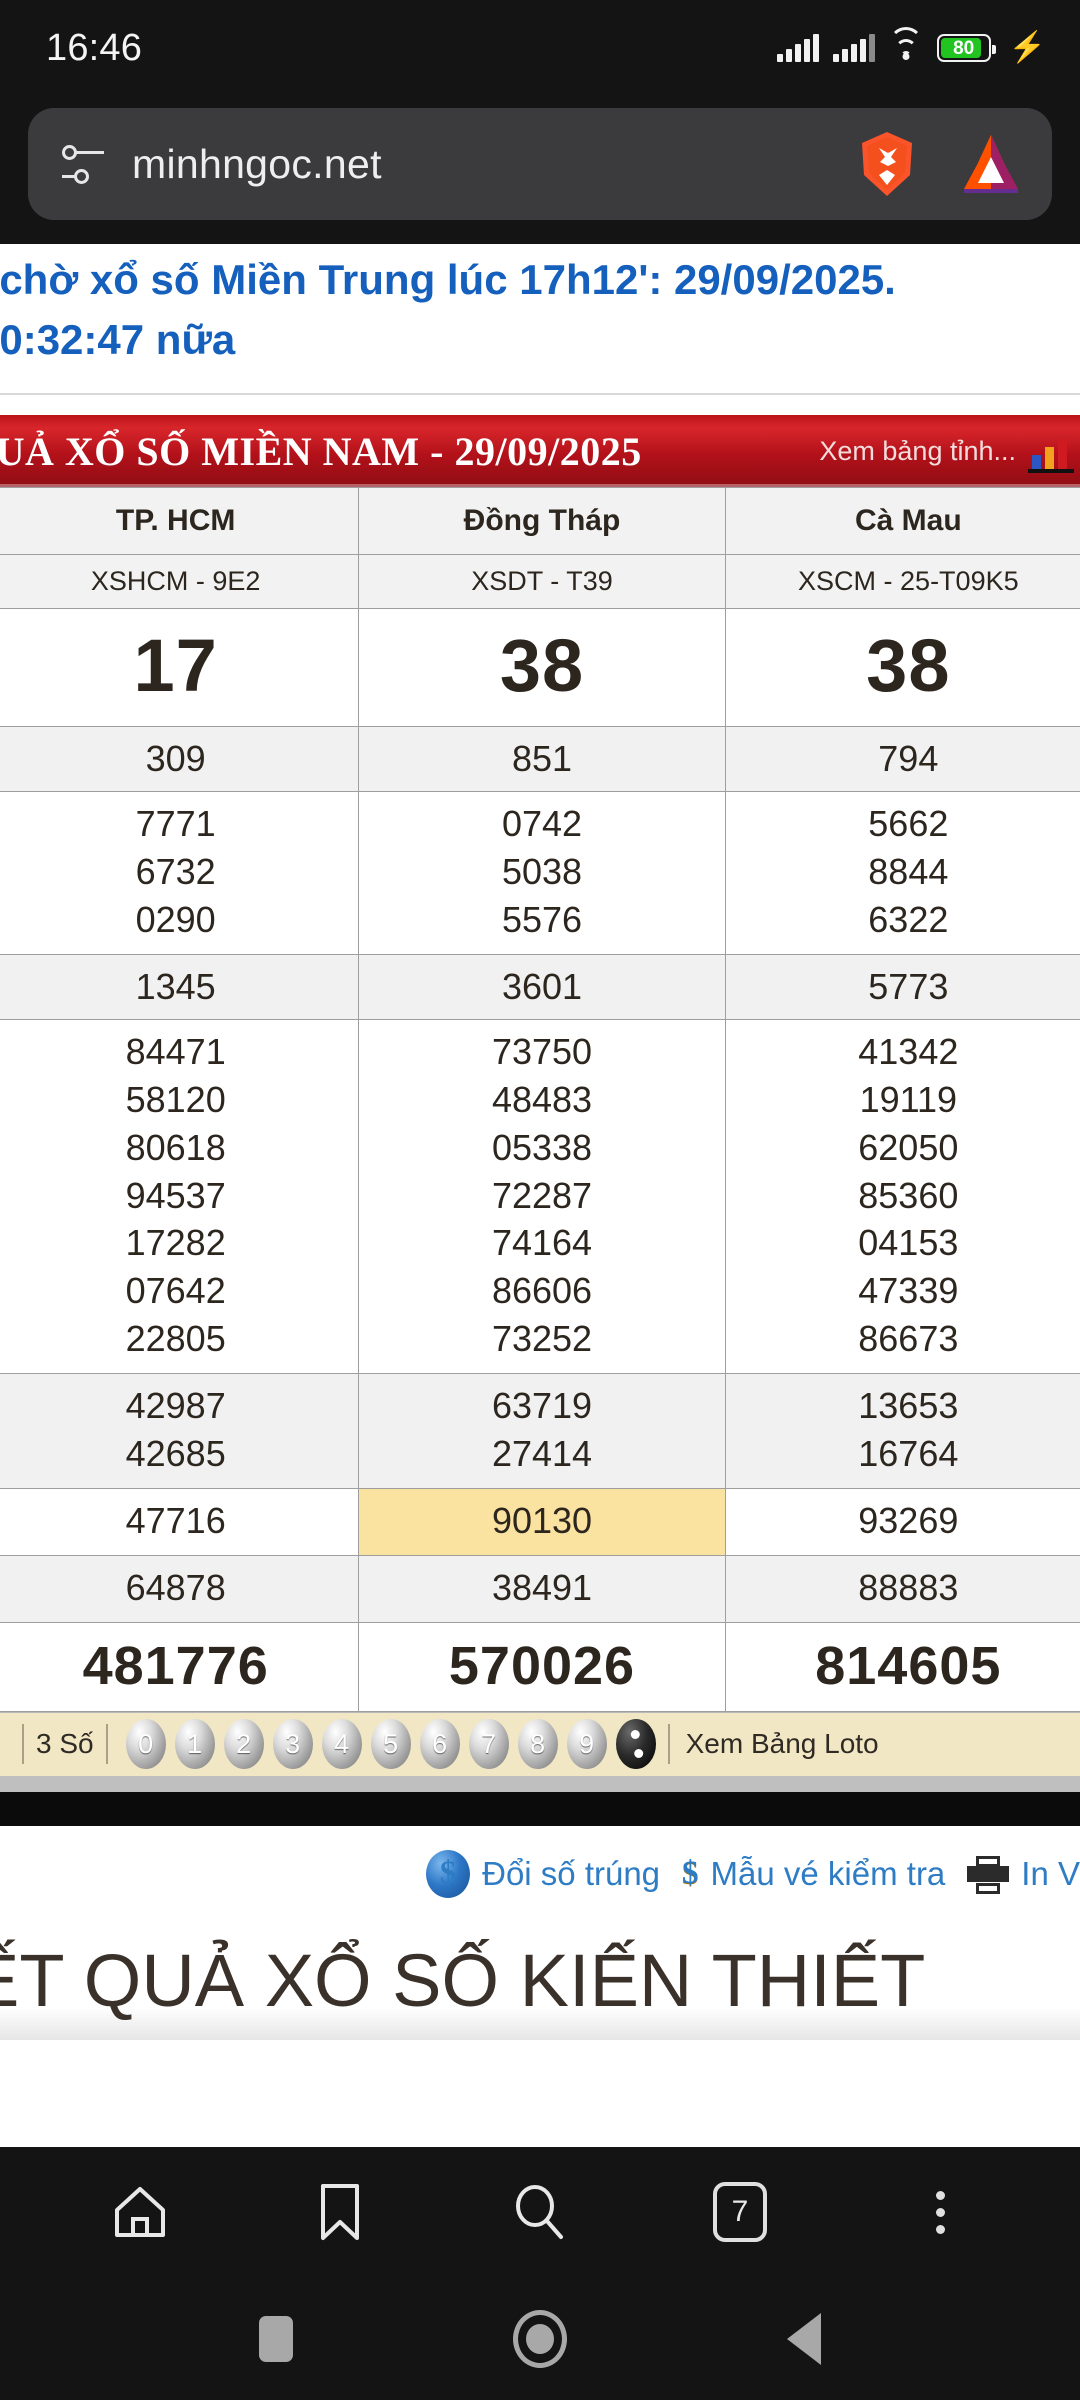 The height and width of the screenshot is (2400, 1080). What do you see at coordinates (902, 1666) in the screenshot?
I see `prize-cell-giai-dac-biet: 814605` at bounding box center [902, 1666].